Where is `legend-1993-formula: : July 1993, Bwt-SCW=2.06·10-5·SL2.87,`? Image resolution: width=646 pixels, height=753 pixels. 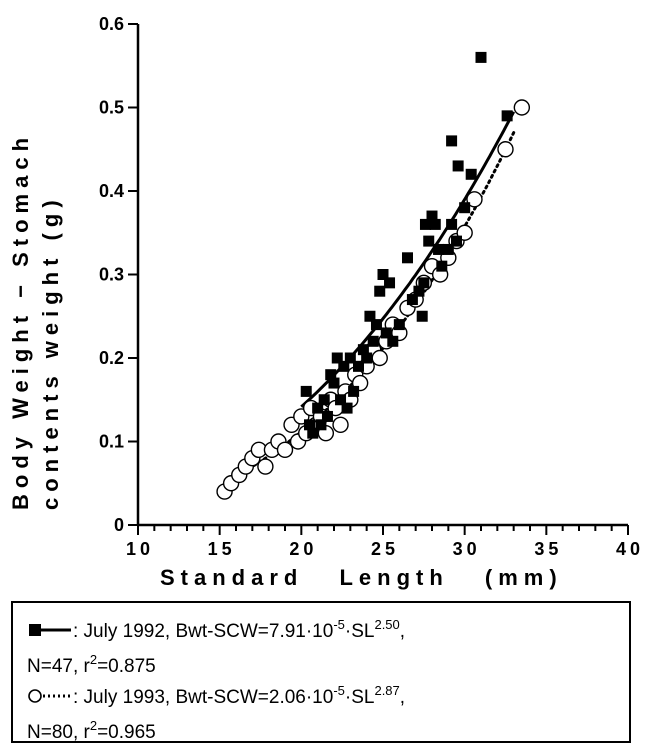 legend-1993-formula: : July 1993, Bwt-SCW=2.06·10-5·SL2.87, is located at coordinates (239, 695).